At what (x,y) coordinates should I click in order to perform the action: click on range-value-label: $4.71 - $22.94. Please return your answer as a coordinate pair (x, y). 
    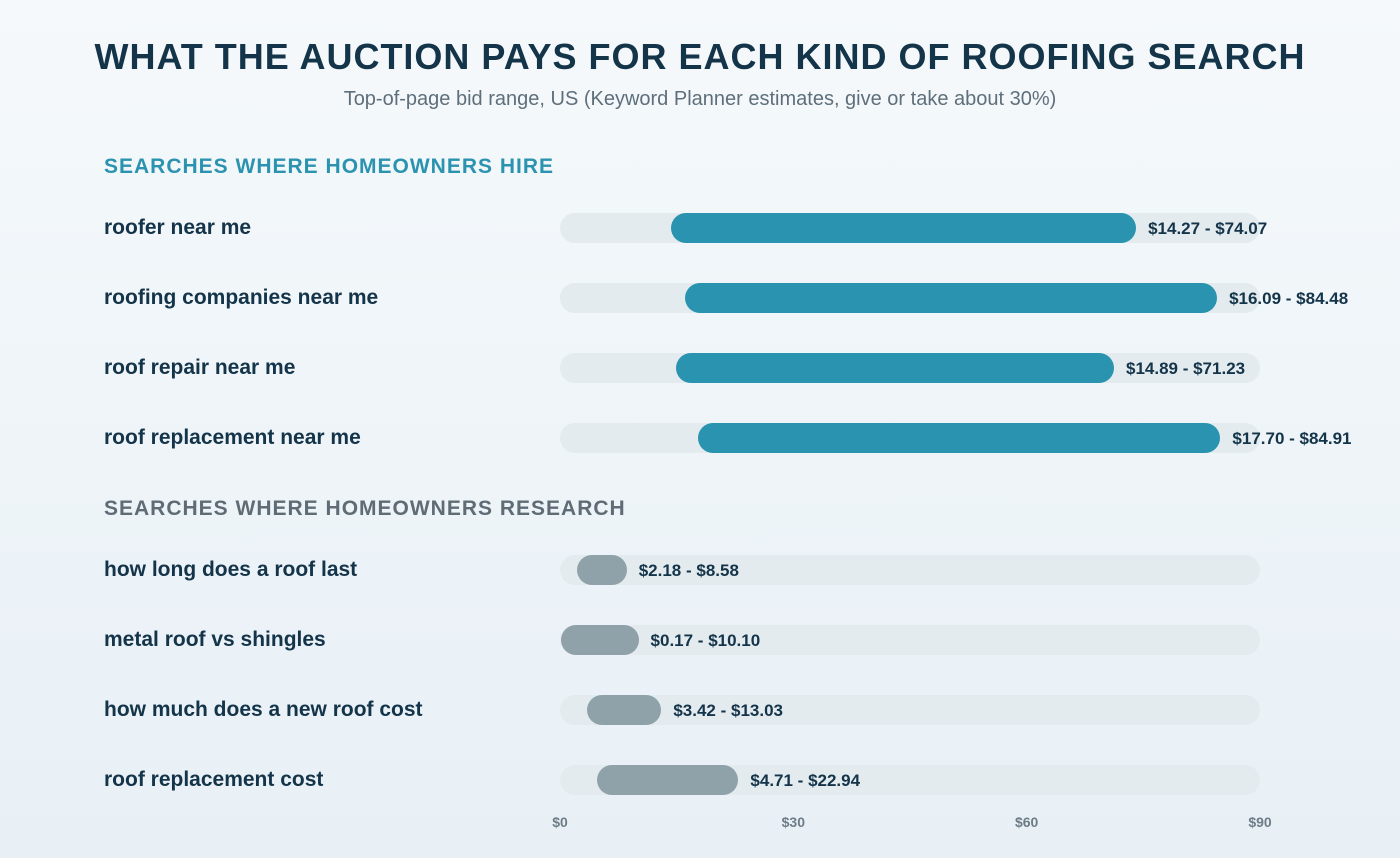
    Looking at the image, I should click on (805, 780).